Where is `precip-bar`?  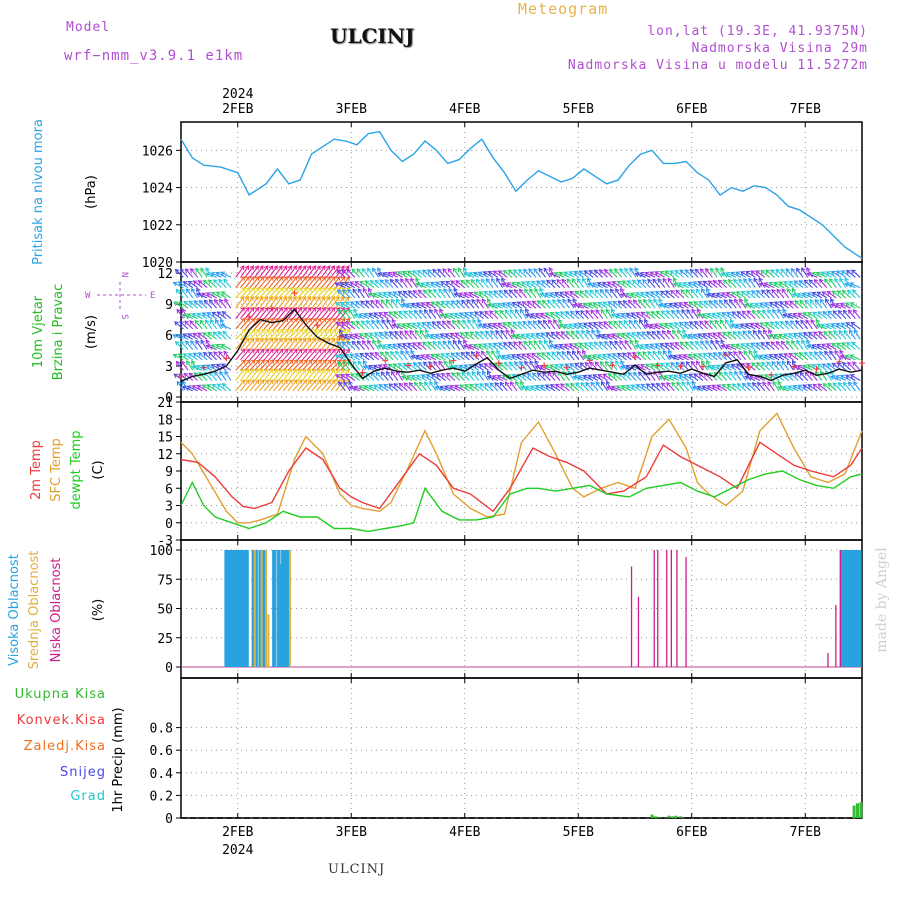
precip-bar is located at coordinates (652, 816).